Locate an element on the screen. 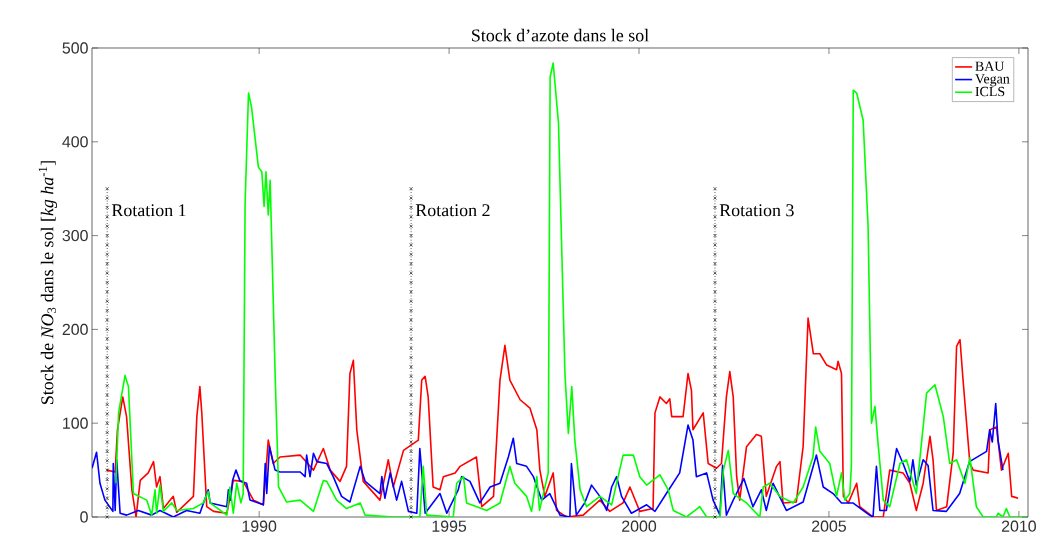 The image size is (1046, 551). annotation: Rotation 1 is located at coordinates (148, 210).